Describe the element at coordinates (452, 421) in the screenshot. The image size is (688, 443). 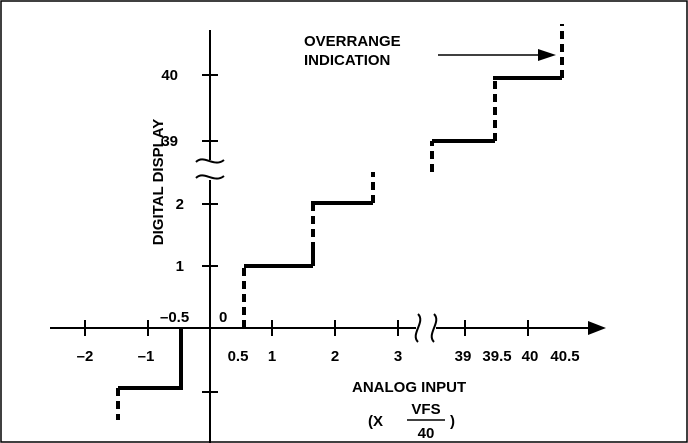
I see `x-scale-suffix: )` at that location.